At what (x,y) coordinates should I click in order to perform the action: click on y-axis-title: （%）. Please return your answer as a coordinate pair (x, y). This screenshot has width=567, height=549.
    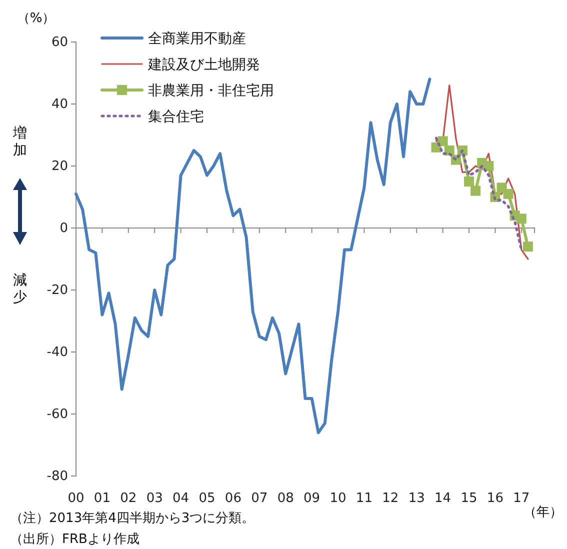
    Looking at the image, I should click on (36, 18).